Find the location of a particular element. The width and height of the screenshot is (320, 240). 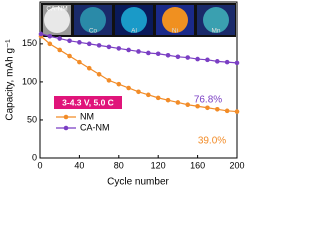

inset-label: Mn is located at coordinates (215, 31).